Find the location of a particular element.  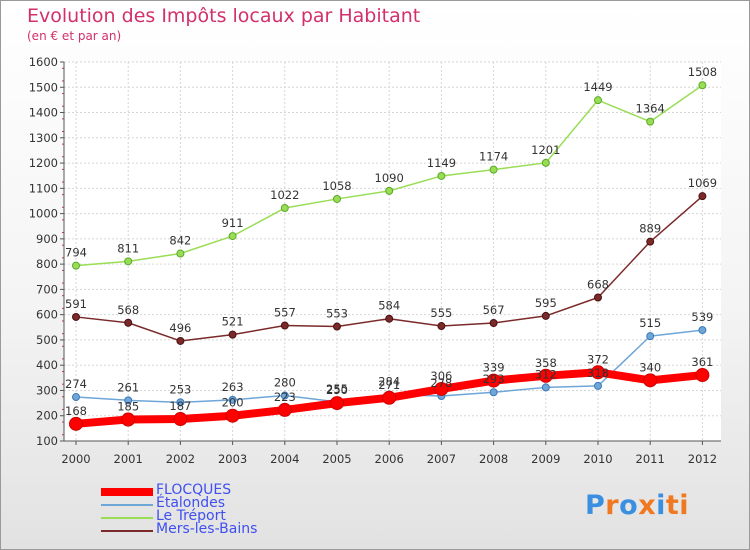

legend-label: Étalondes is located at coordinates (191, 503).